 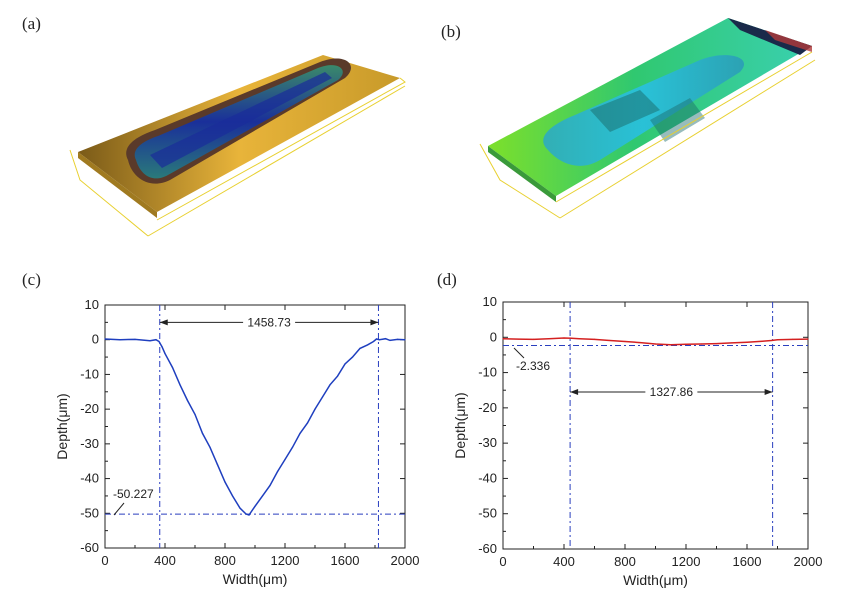 I want to click on x-axis-label: Width(μm), so click(x=655, y=580).